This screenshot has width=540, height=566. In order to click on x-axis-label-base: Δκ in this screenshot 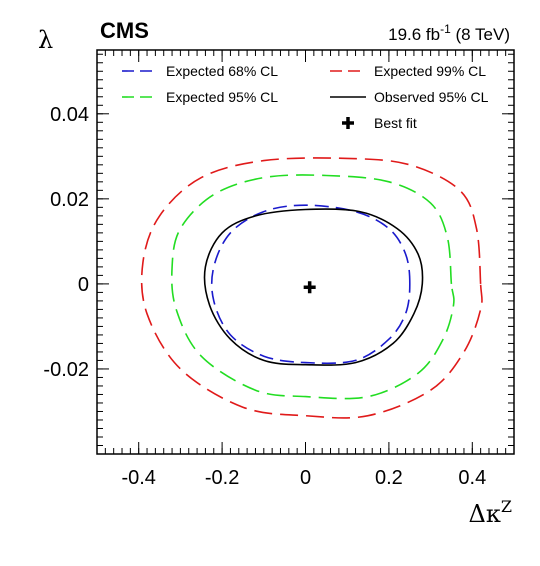, I will do `click(485, 514)`.